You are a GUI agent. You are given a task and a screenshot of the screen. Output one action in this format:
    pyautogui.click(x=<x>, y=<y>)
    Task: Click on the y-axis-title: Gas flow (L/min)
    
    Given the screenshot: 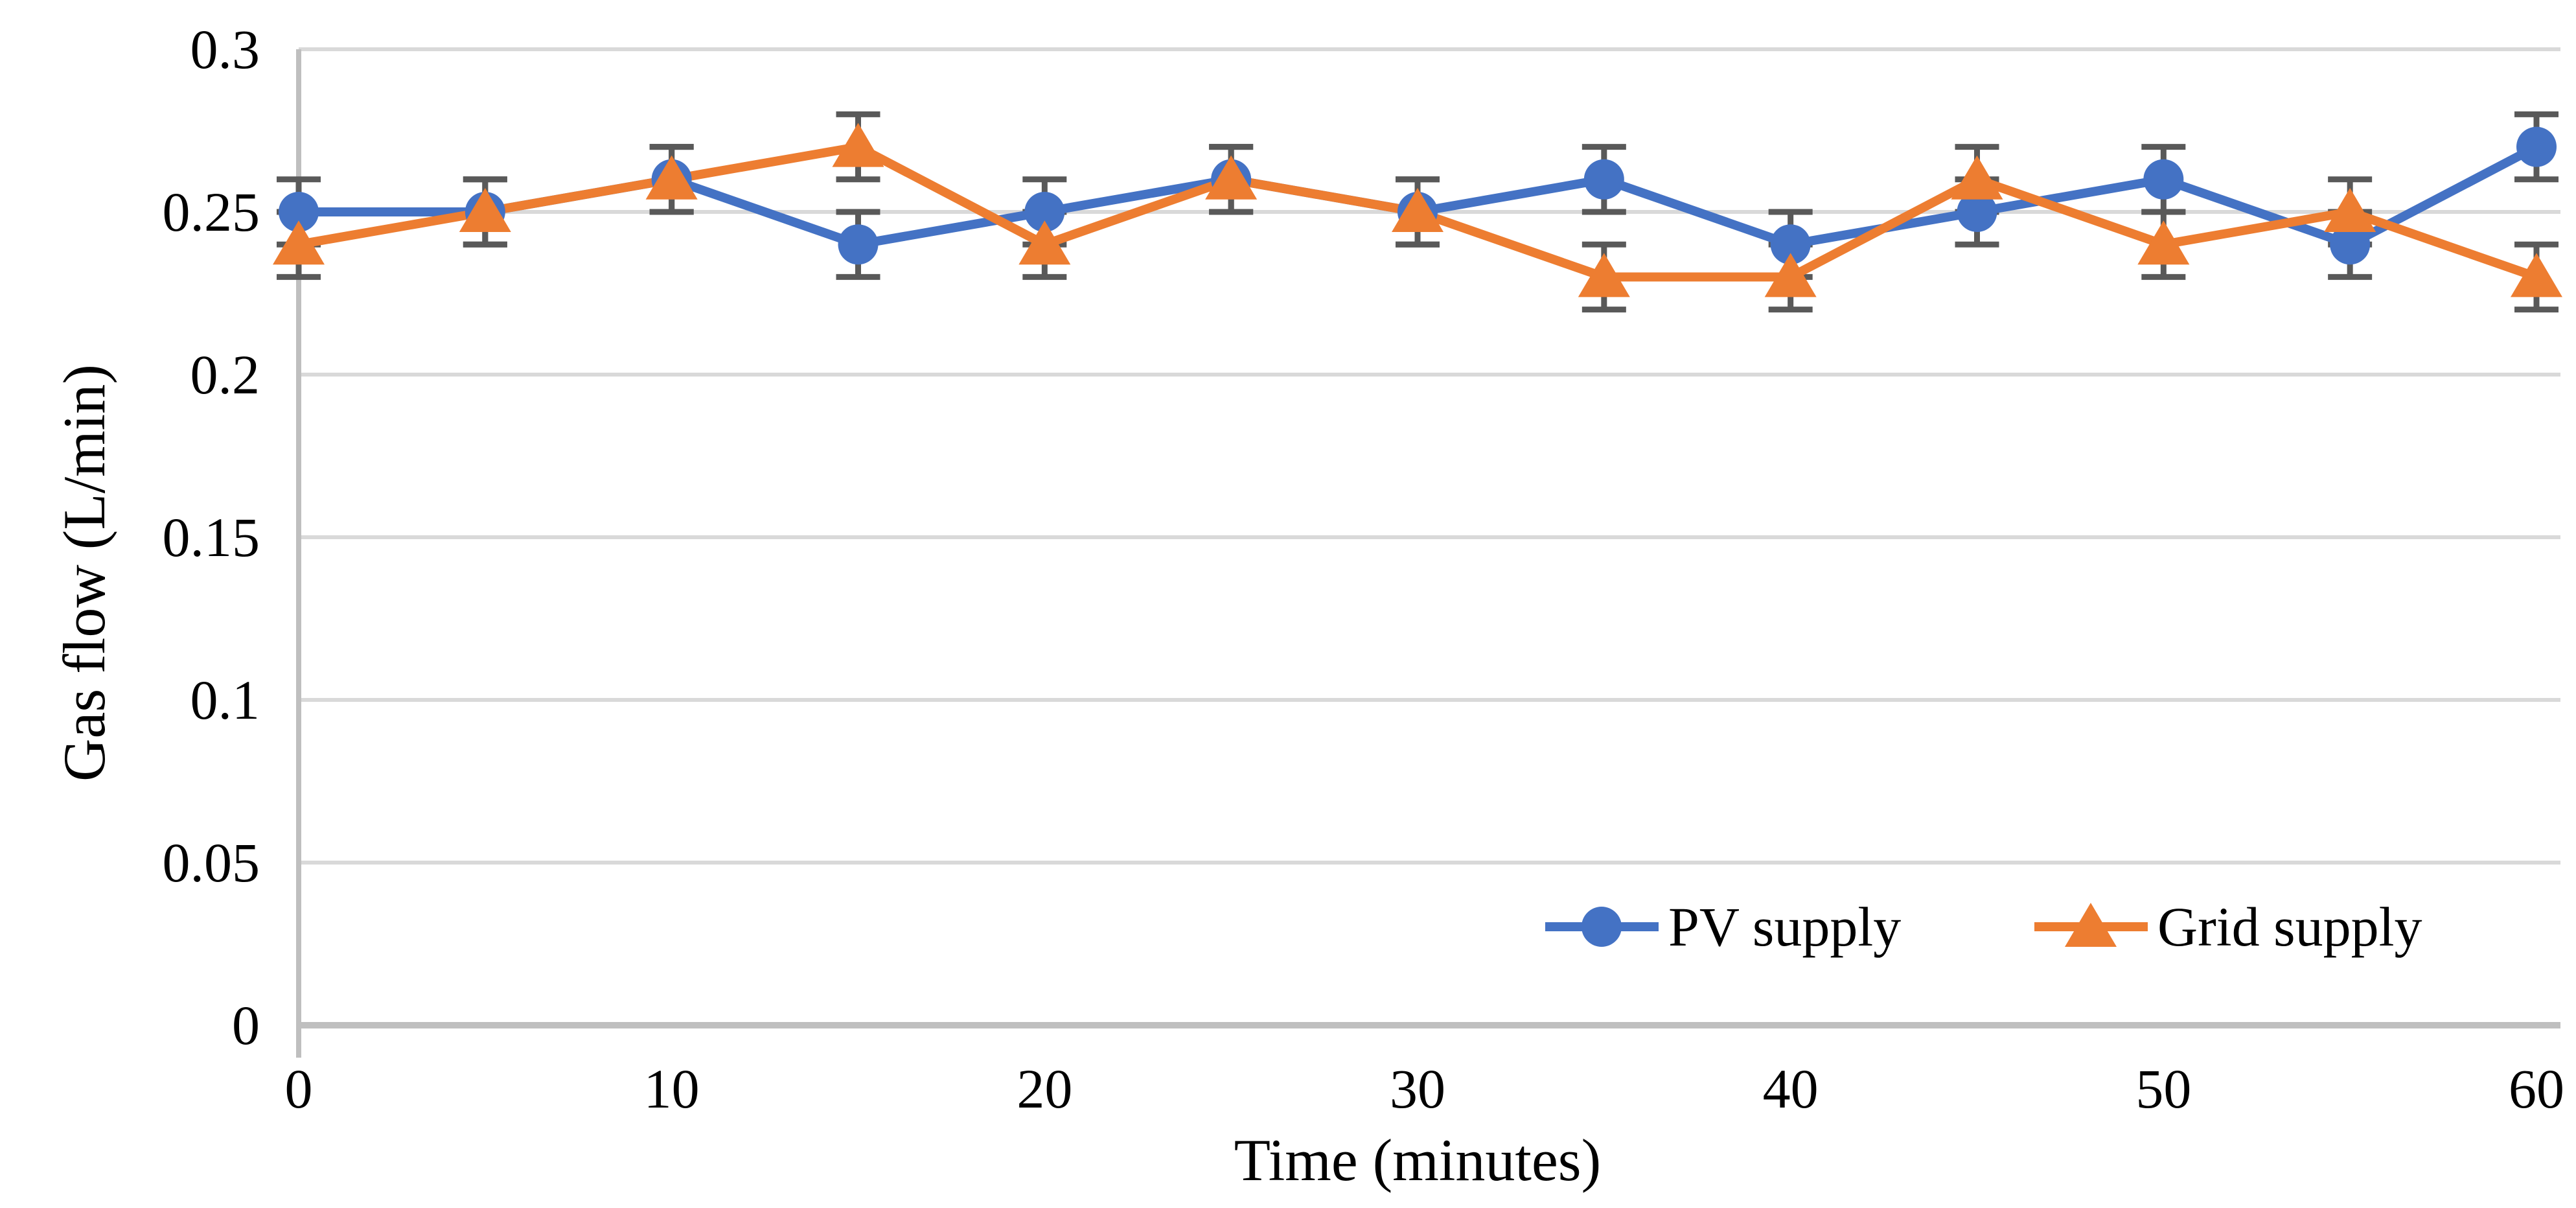 What is the action you would take?
    pyautogui.click(x=84, y=573)
    